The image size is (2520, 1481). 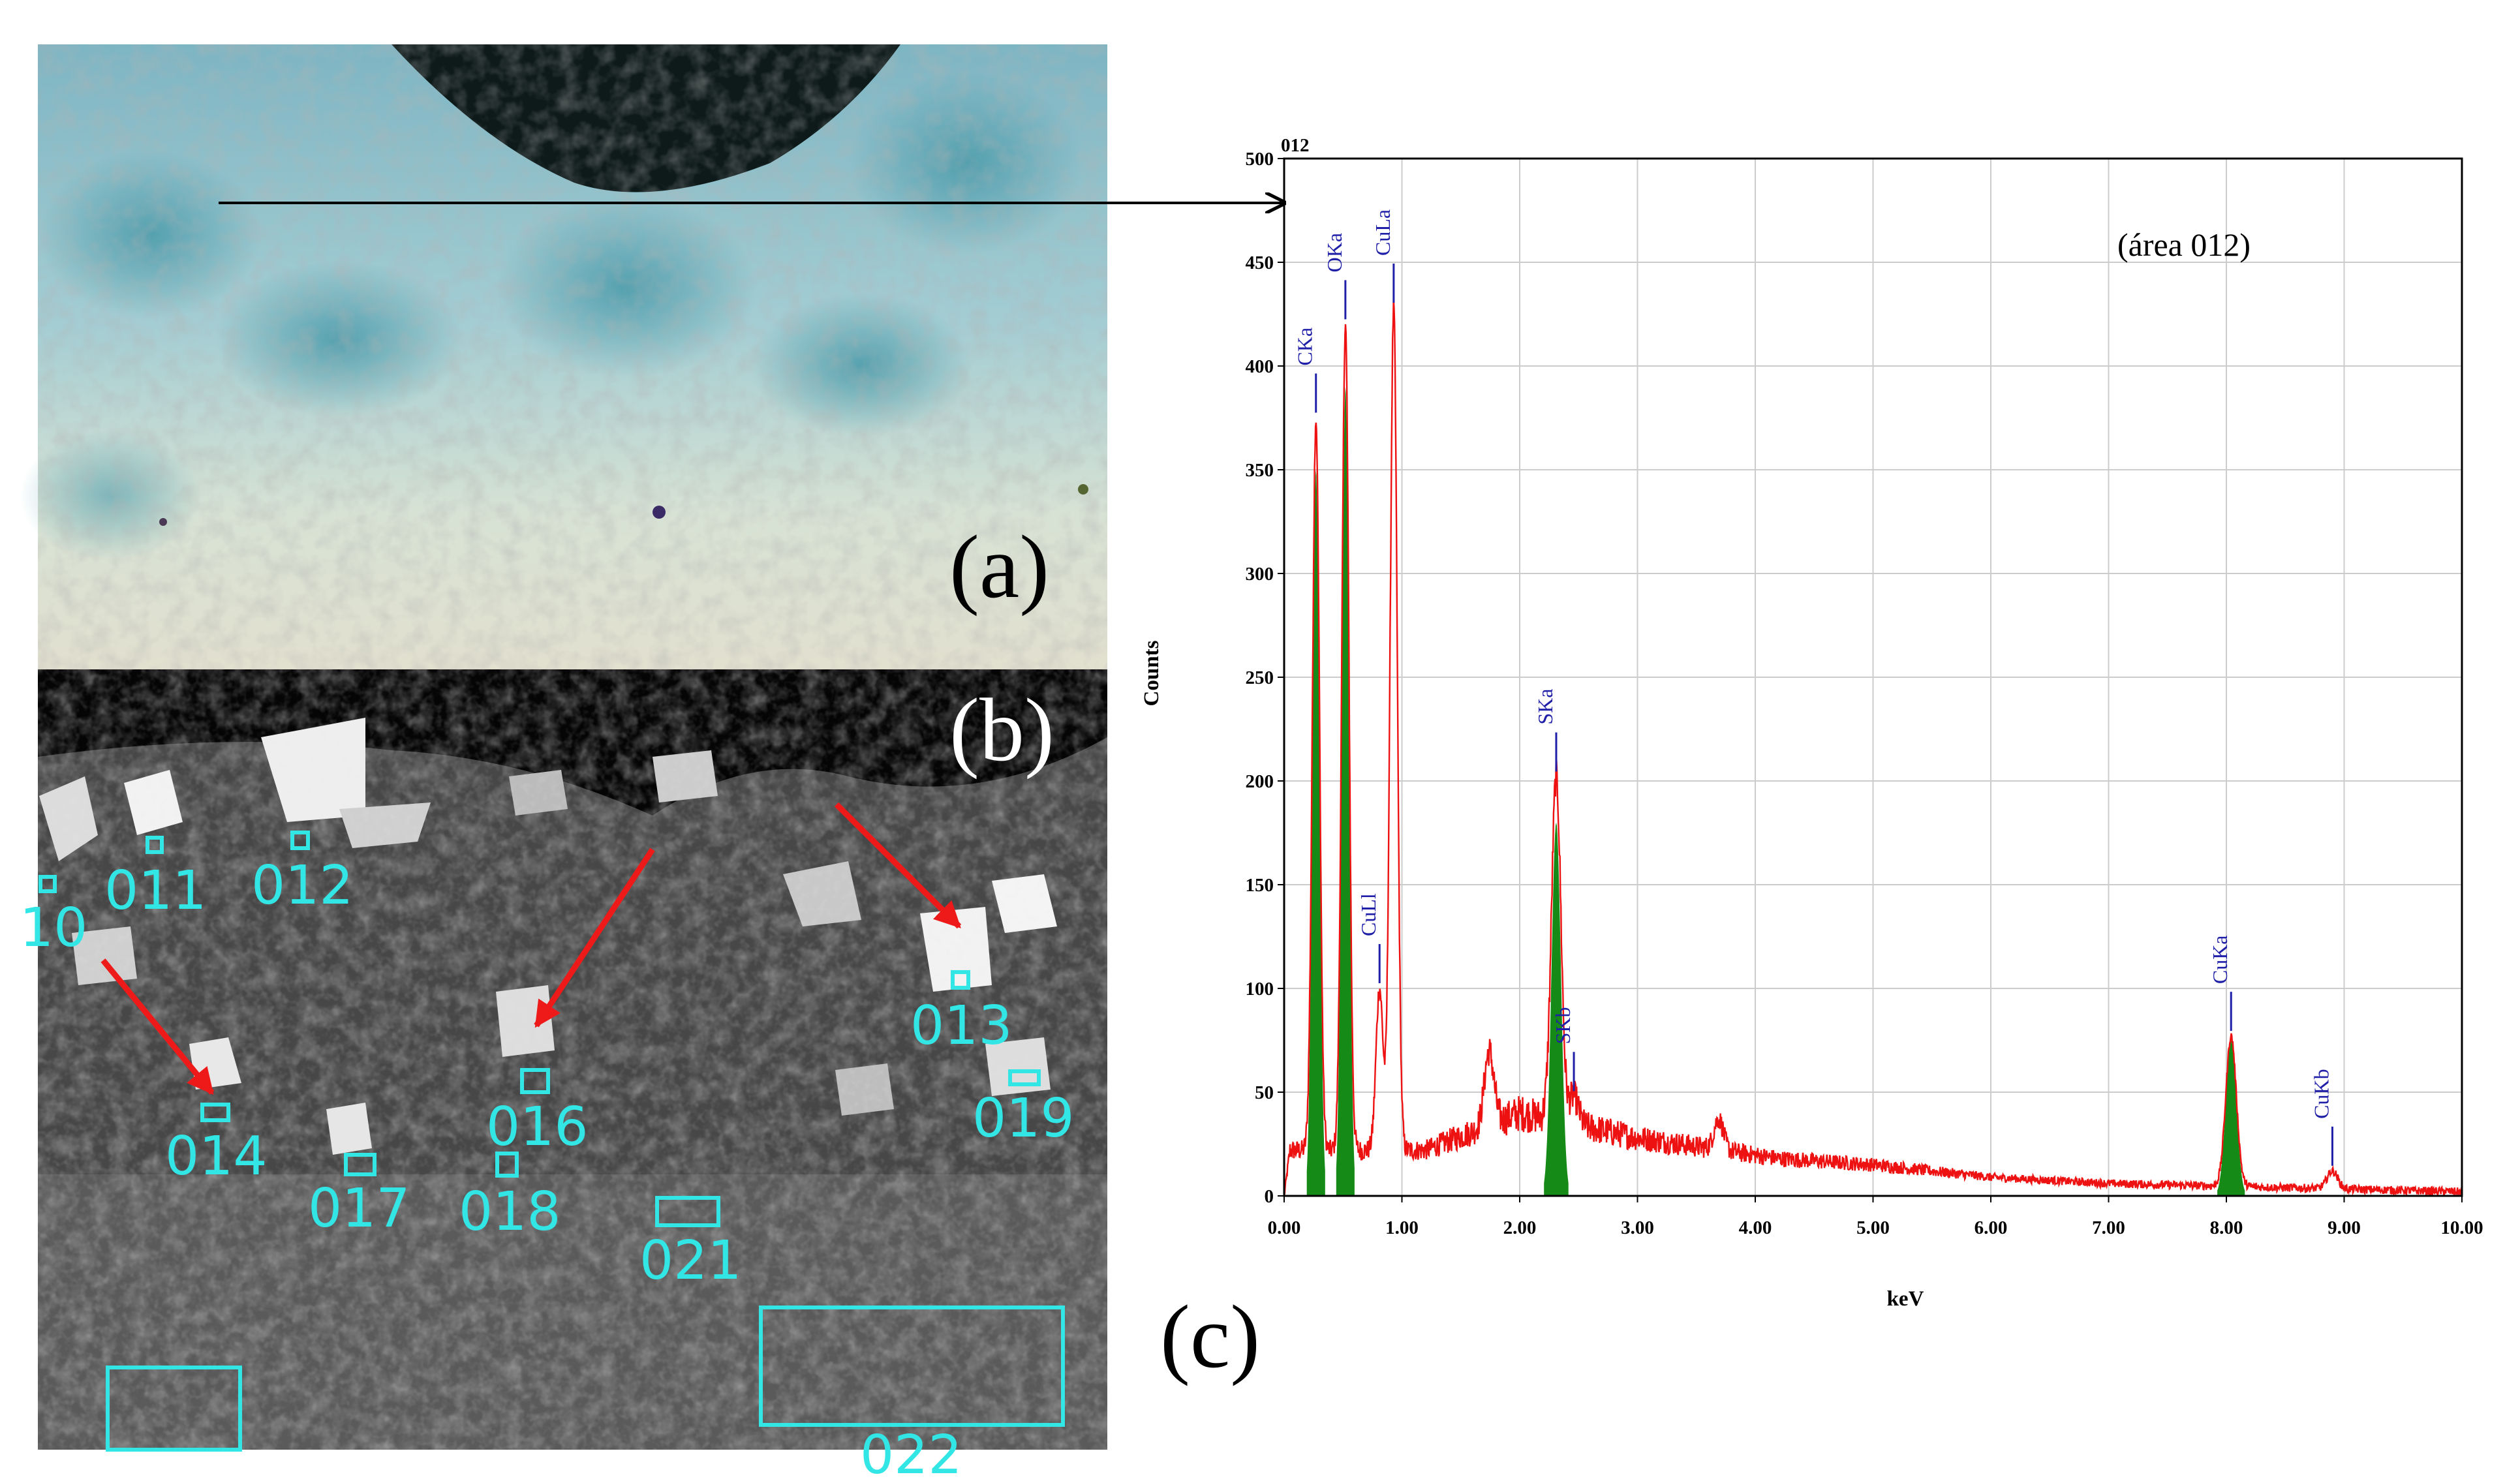 I want to click on peak-label-CuKa: CuKa, so click(x=2220, y=959).